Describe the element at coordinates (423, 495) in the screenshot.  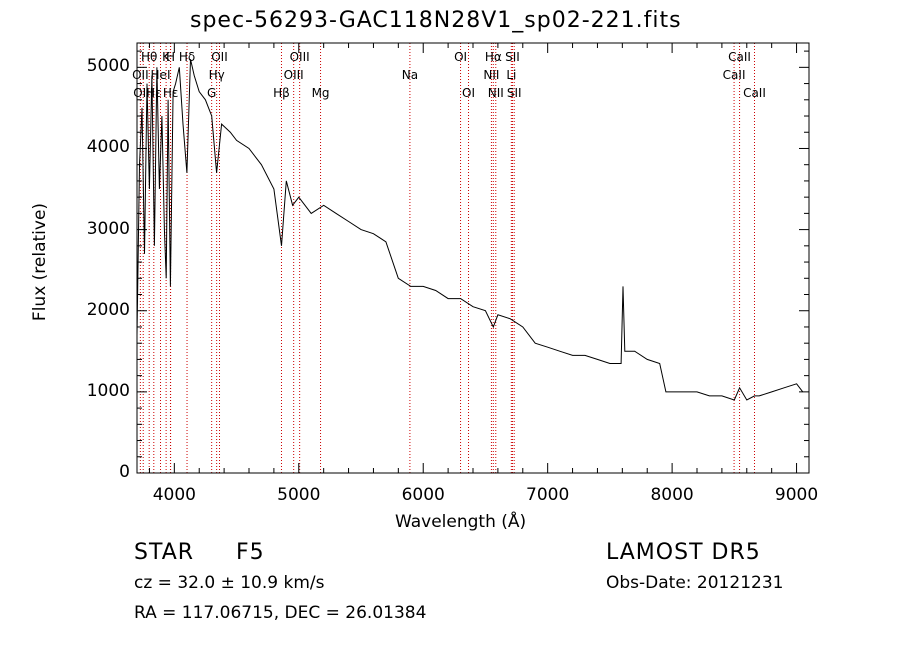
I see `x-tick-label: 6000` at that location.